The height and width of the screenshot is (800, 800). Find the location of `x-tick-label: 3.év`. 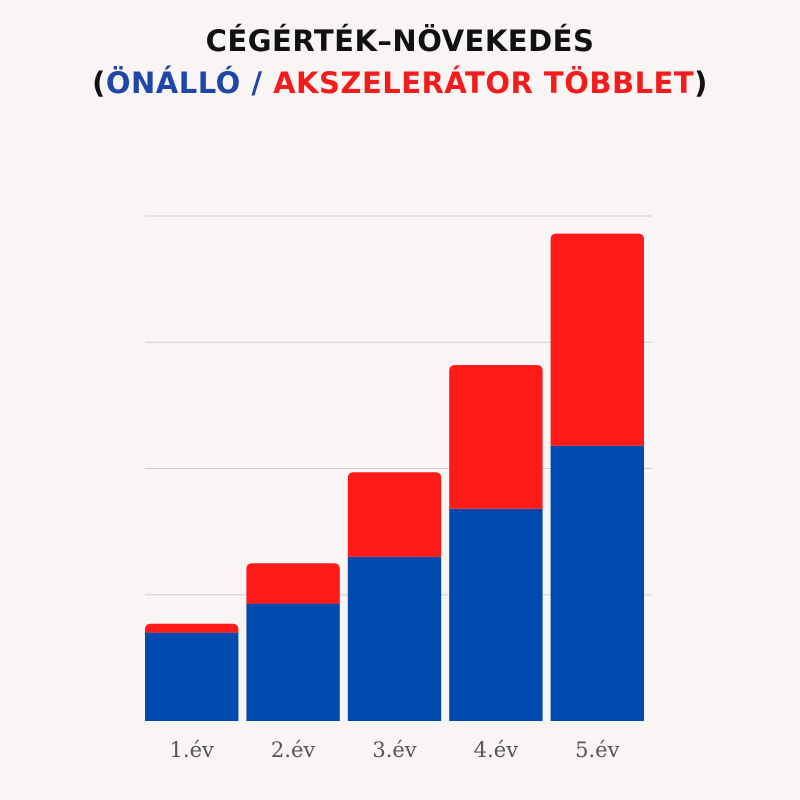

x-tick-label: 3.év is located at coordinates (394, 750).